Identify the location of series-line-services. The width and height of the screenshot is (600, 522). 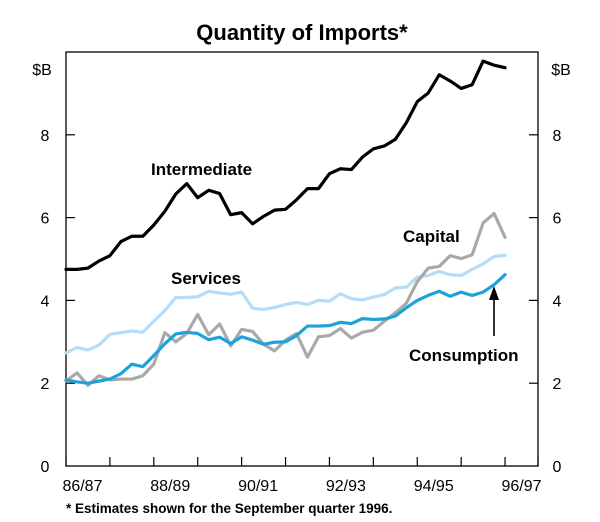
(285, 304).